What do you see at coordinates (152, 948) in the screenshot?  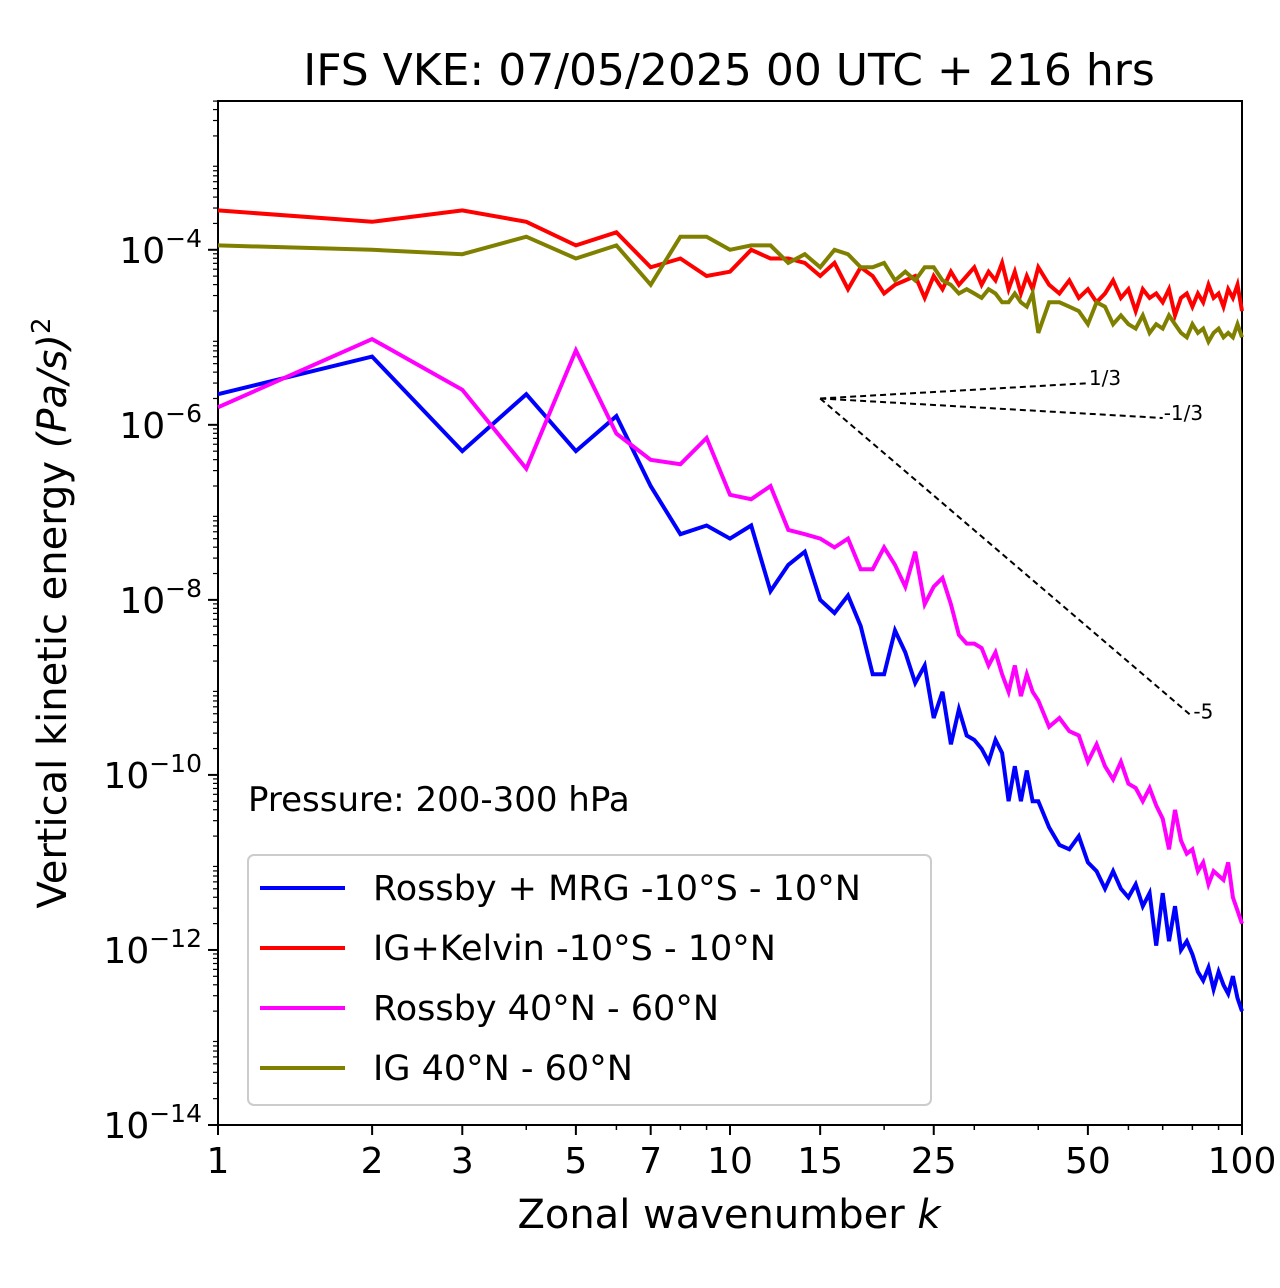 I see `y-tick-label: 10⁻¹²` at bounding box center [152, 948].